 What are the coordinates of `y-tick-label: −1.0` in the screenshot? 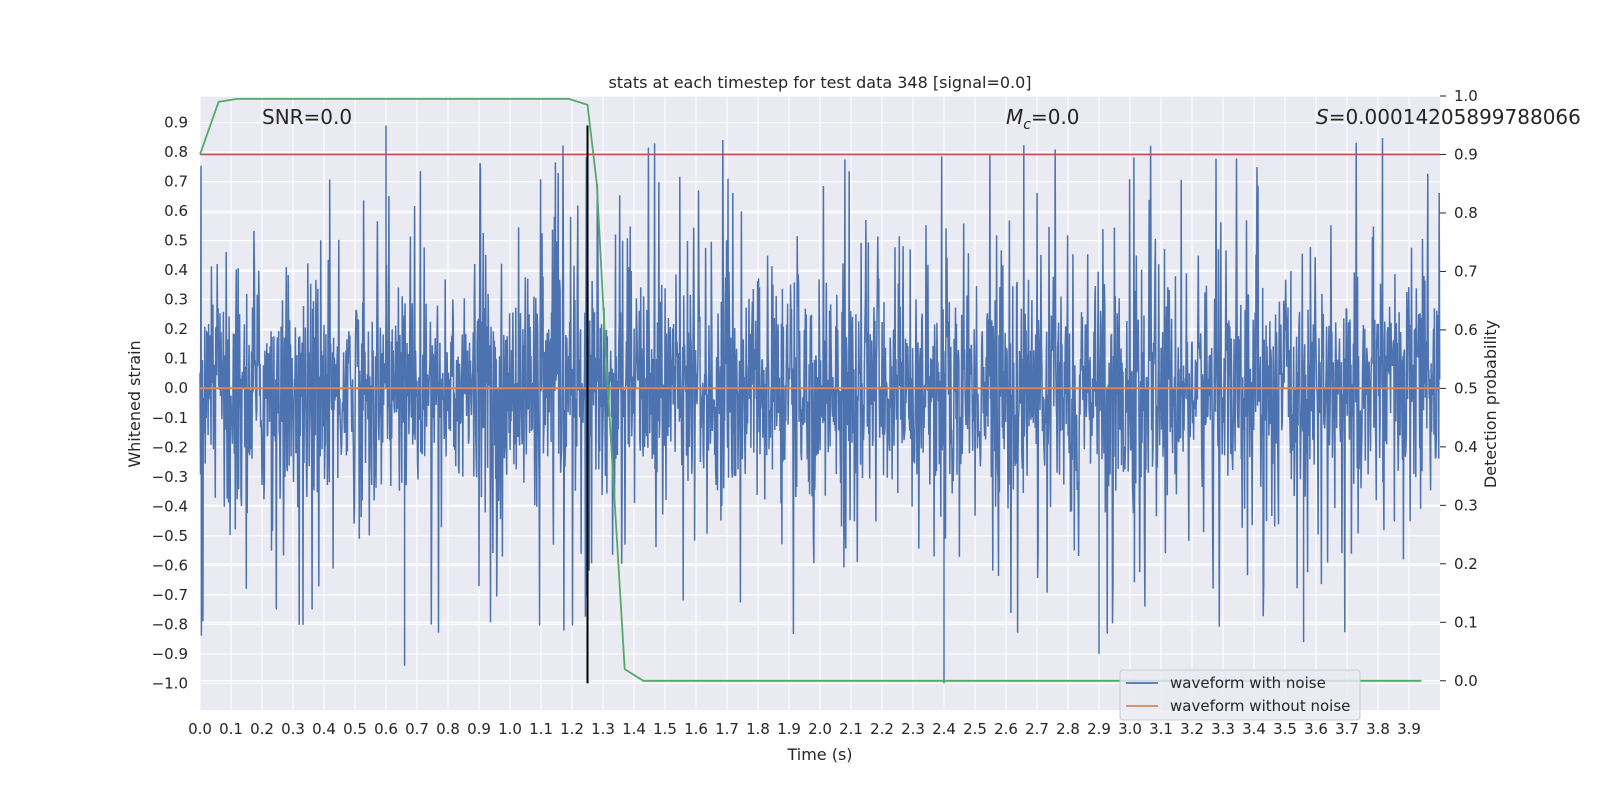 It's located at (170, 683).